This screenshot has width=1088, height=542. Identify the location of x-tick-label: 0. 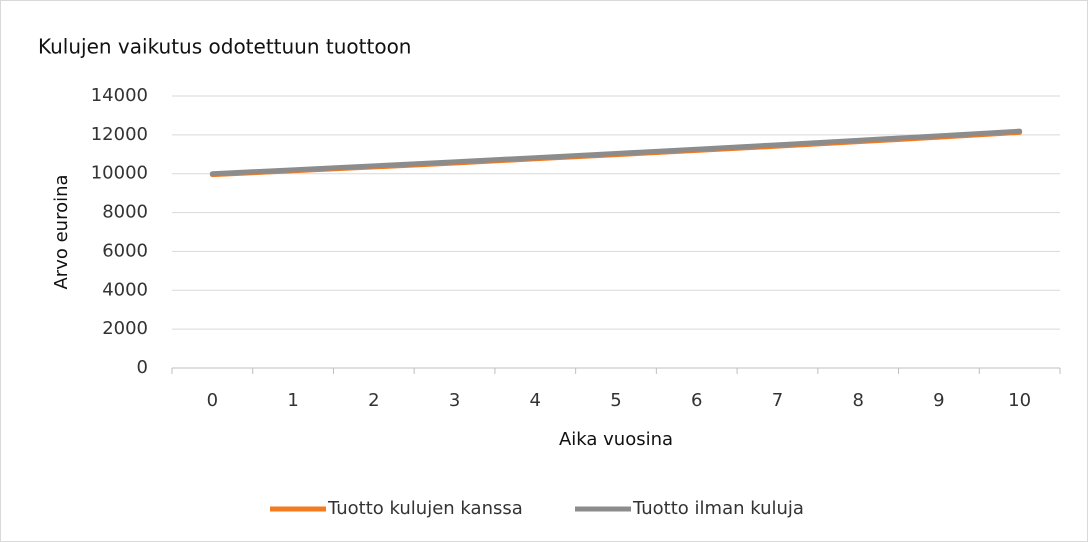
(212, 400).